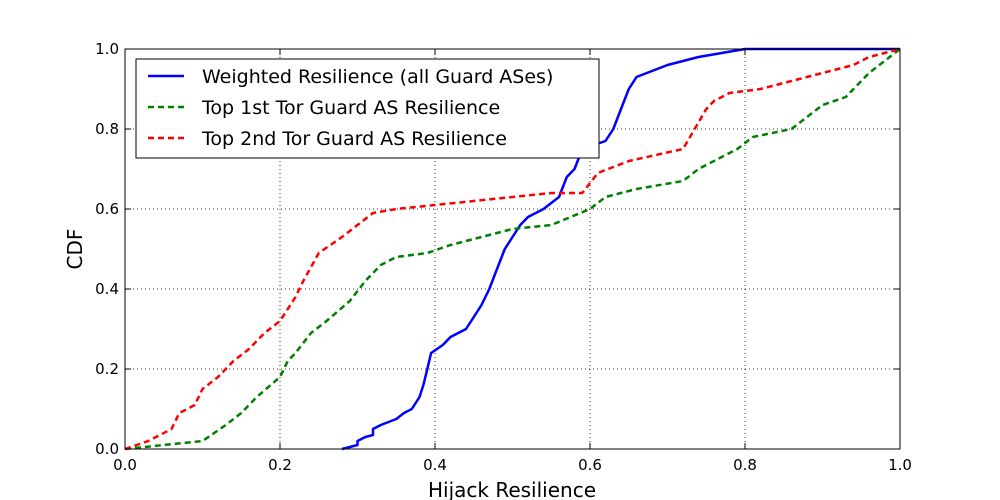 The width and height of the screenshot is (1000, 500). Describe the element at coordinates (280, 465) in the screenshot. I see `x-tick-label: 0.2` at that location.